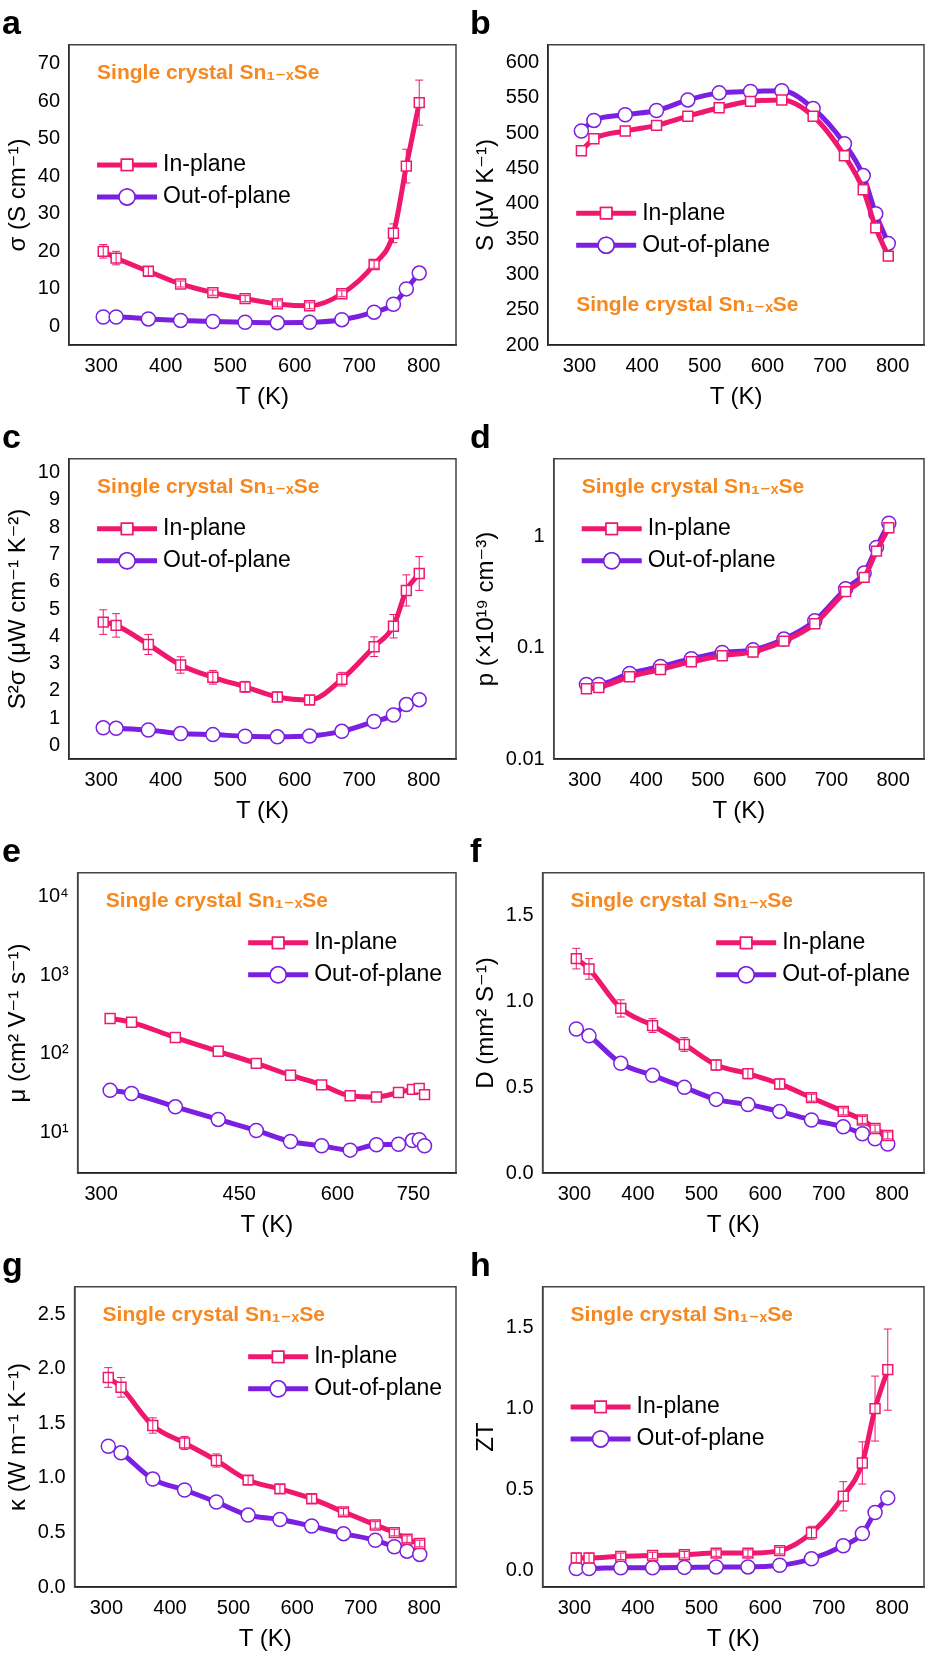 The image size is (937, 1661). I want to click on y-tick-label: 600, so click(522, 60).